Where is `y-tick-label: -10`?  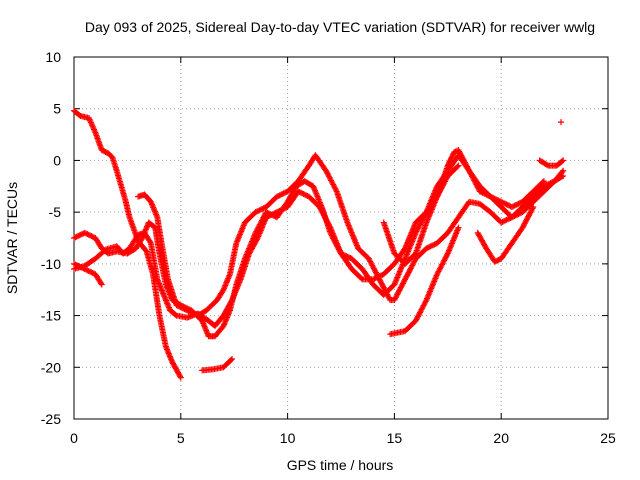
y-tick-label: -10 is located at coordinates (51, 264).